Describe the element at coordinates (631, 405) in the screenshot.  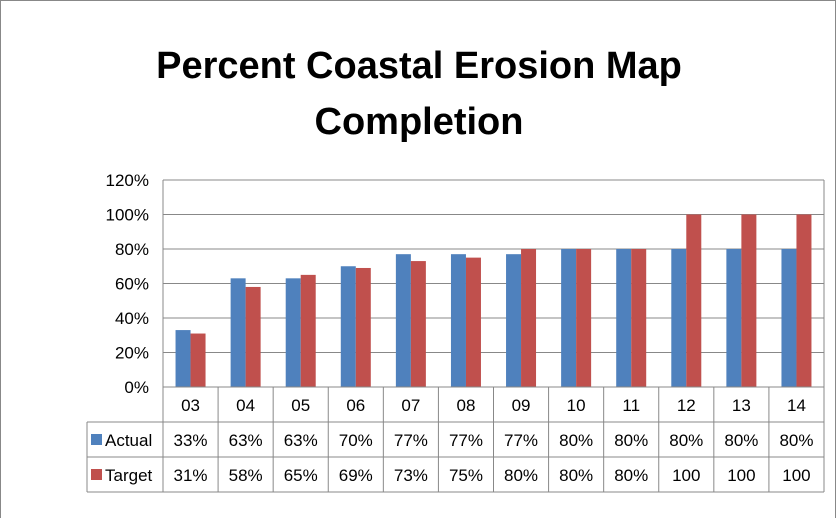
I see `category-label: 11` at that location.